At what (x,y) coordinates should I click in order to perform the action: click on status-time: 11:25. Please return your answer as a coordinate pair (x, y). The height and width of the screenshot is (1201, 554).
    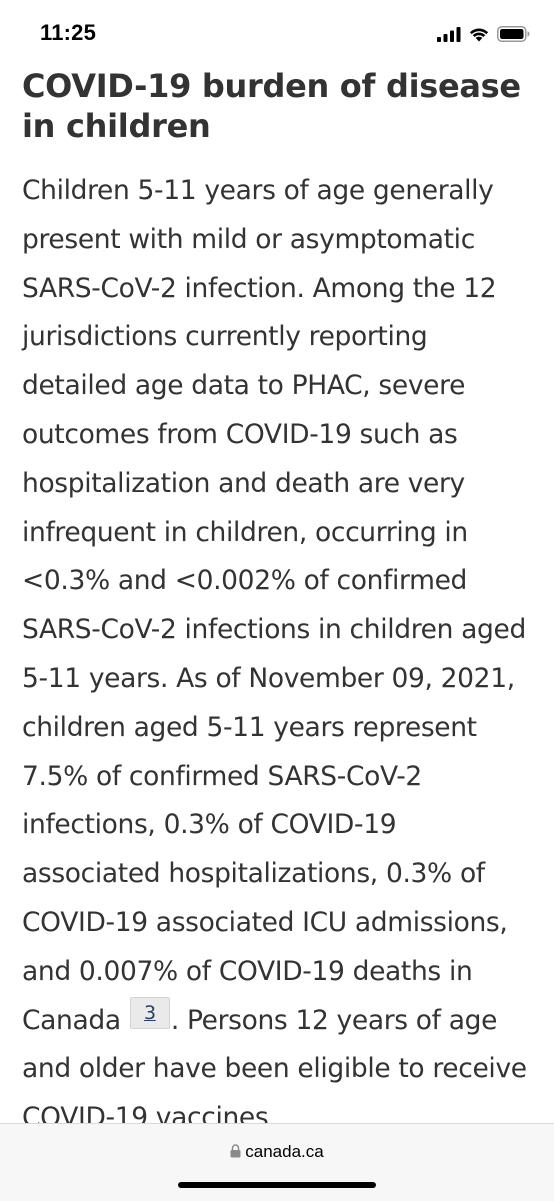
    Looking at the image, I should click on (68, 32).